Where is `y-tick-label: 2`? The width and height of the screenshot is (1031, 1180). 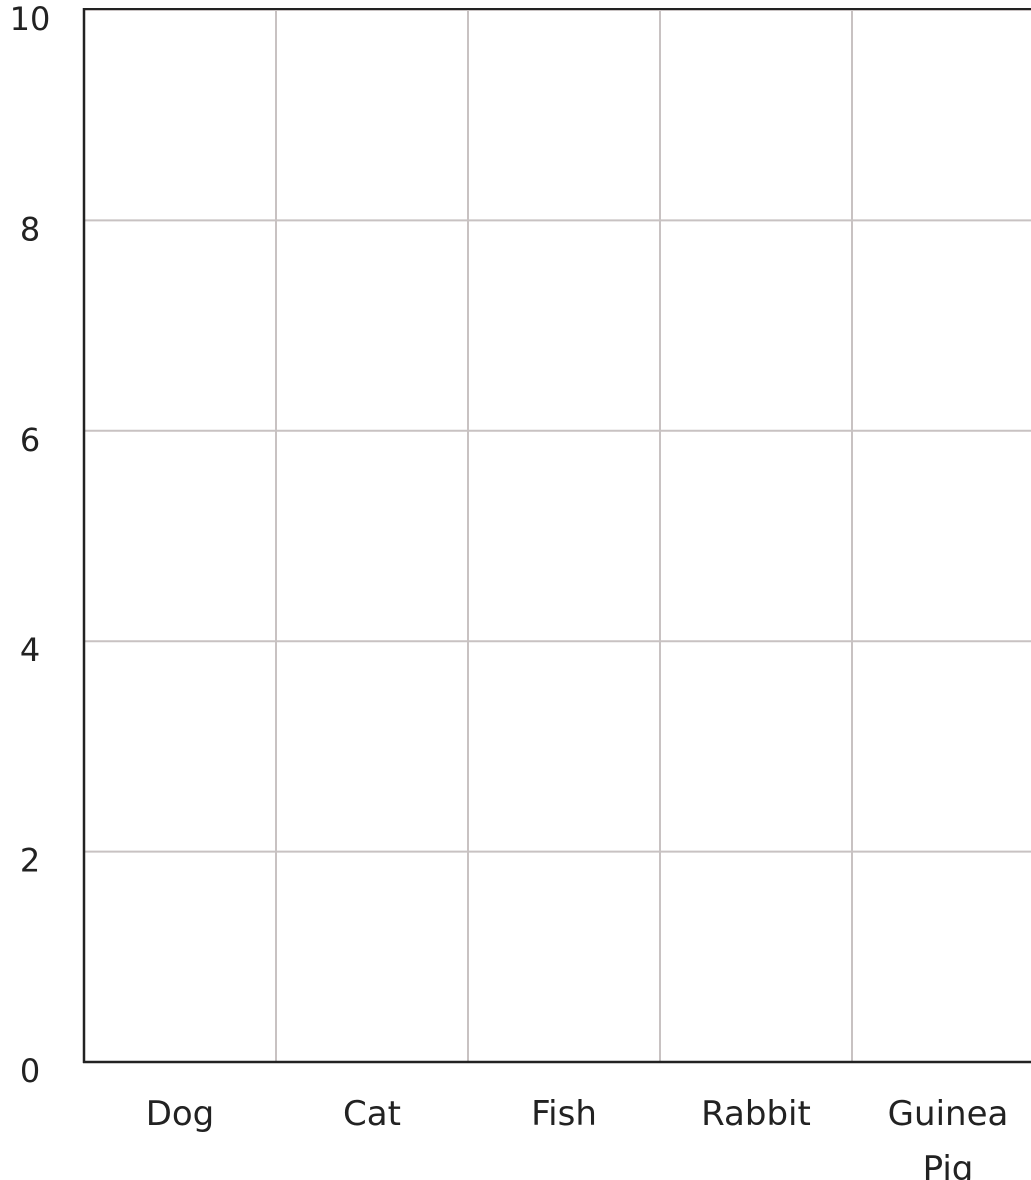 y-tick-label: 2 is located at coordinates (30, 861).